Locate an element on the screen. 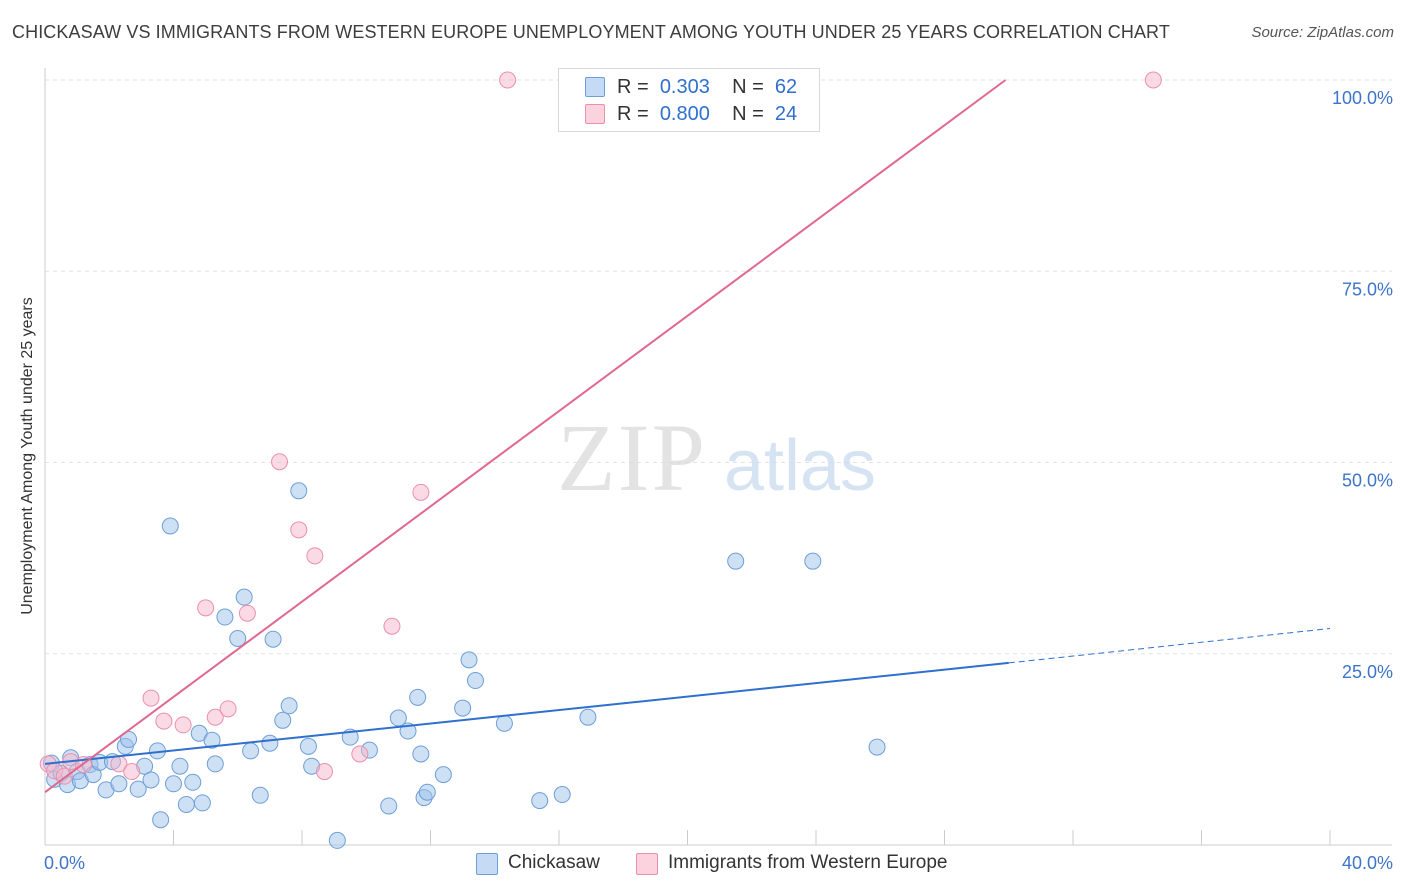 The height and width of the screenshot is (892, 1406). stats-legend: R = 0.303 N = 62 R = 0.800 N = 24 is located at coordinates (689, 100).